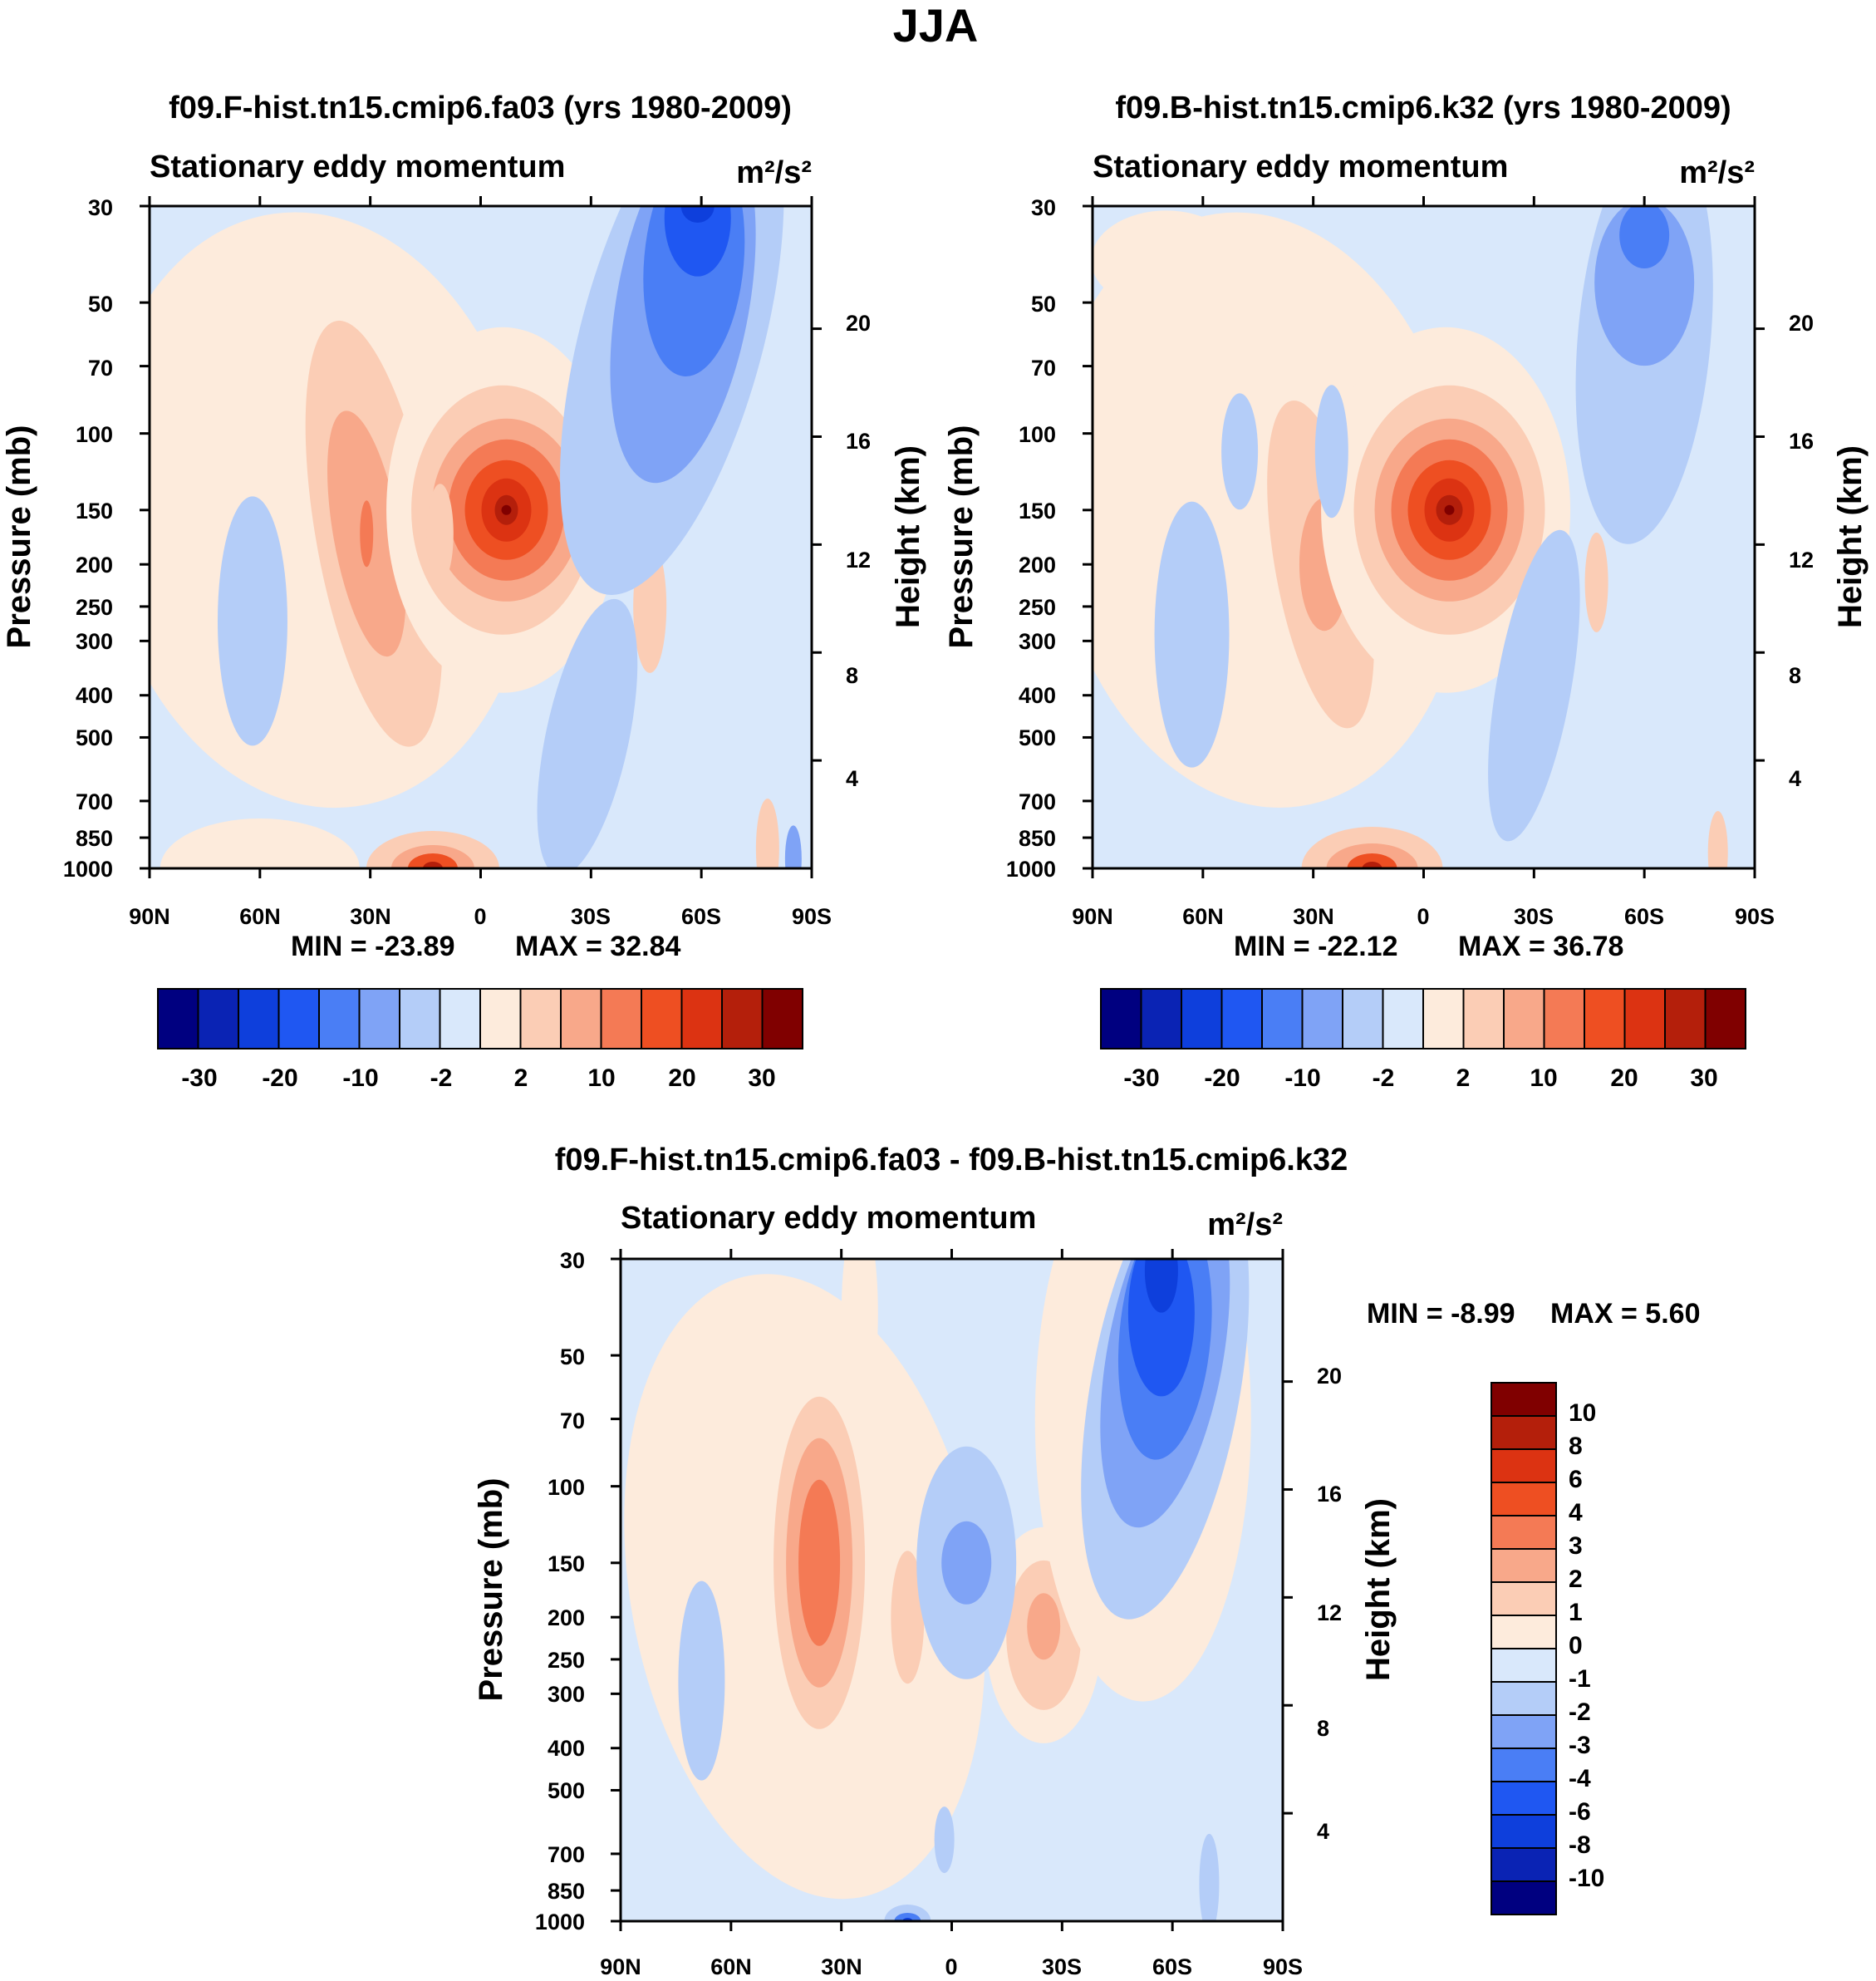  Describe the element at coordinates (852, 675) in the screenshot. I see `height-tick-label: 8` at that location.